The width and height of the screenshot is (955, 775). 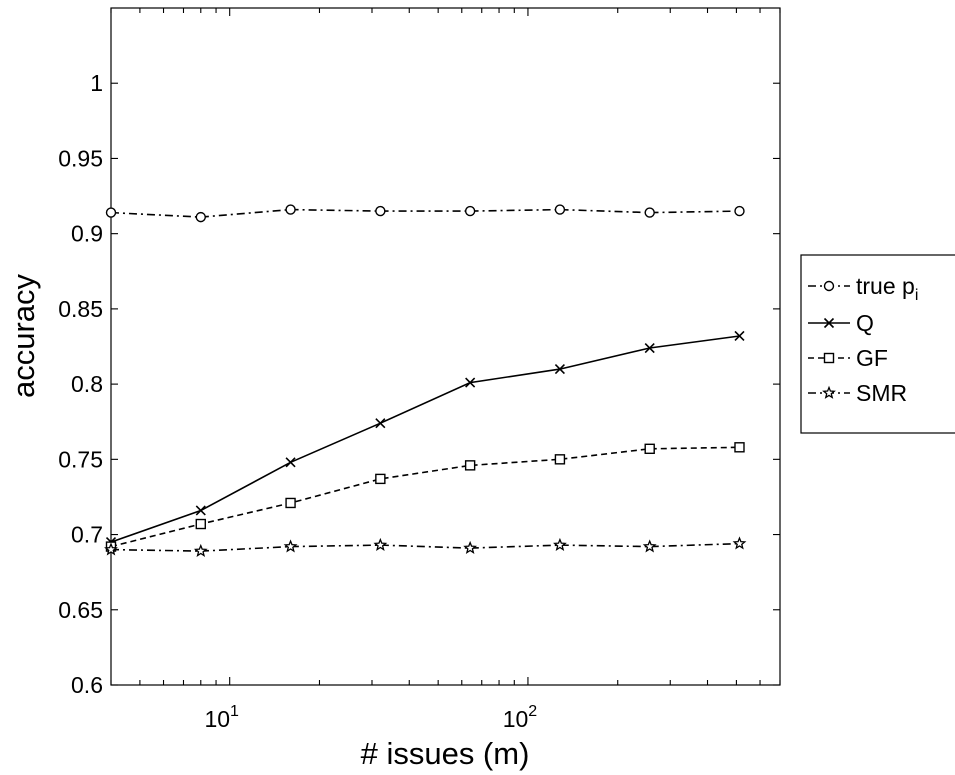 What do you see at coordinates (877, 344) in the screenshot?
I see `legend: true pi Q GF SMR` at bounding box center [877, 344].